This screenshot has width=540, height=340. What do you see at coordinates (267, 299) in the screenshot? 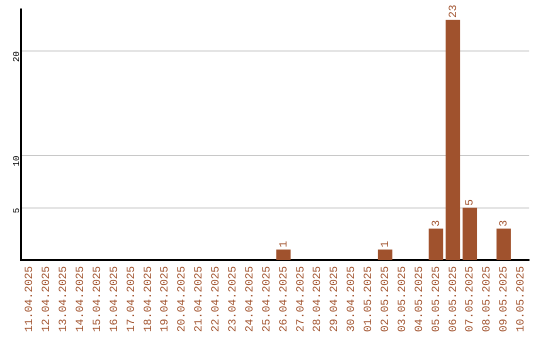
I see `x-tick-label: 25.04.2025` at bounding box center [267, 299].